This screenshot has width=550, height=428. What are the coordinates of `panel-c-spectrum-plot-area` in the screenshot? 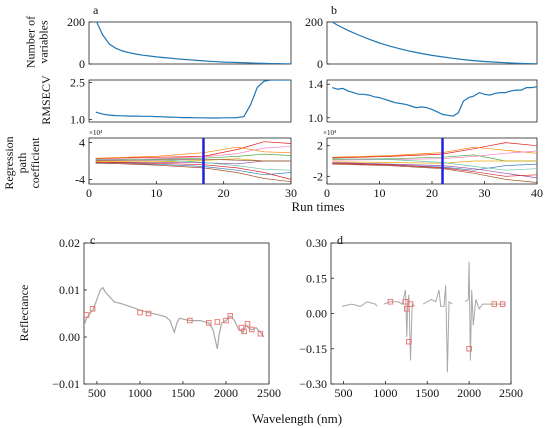 It's located at (174, 317).